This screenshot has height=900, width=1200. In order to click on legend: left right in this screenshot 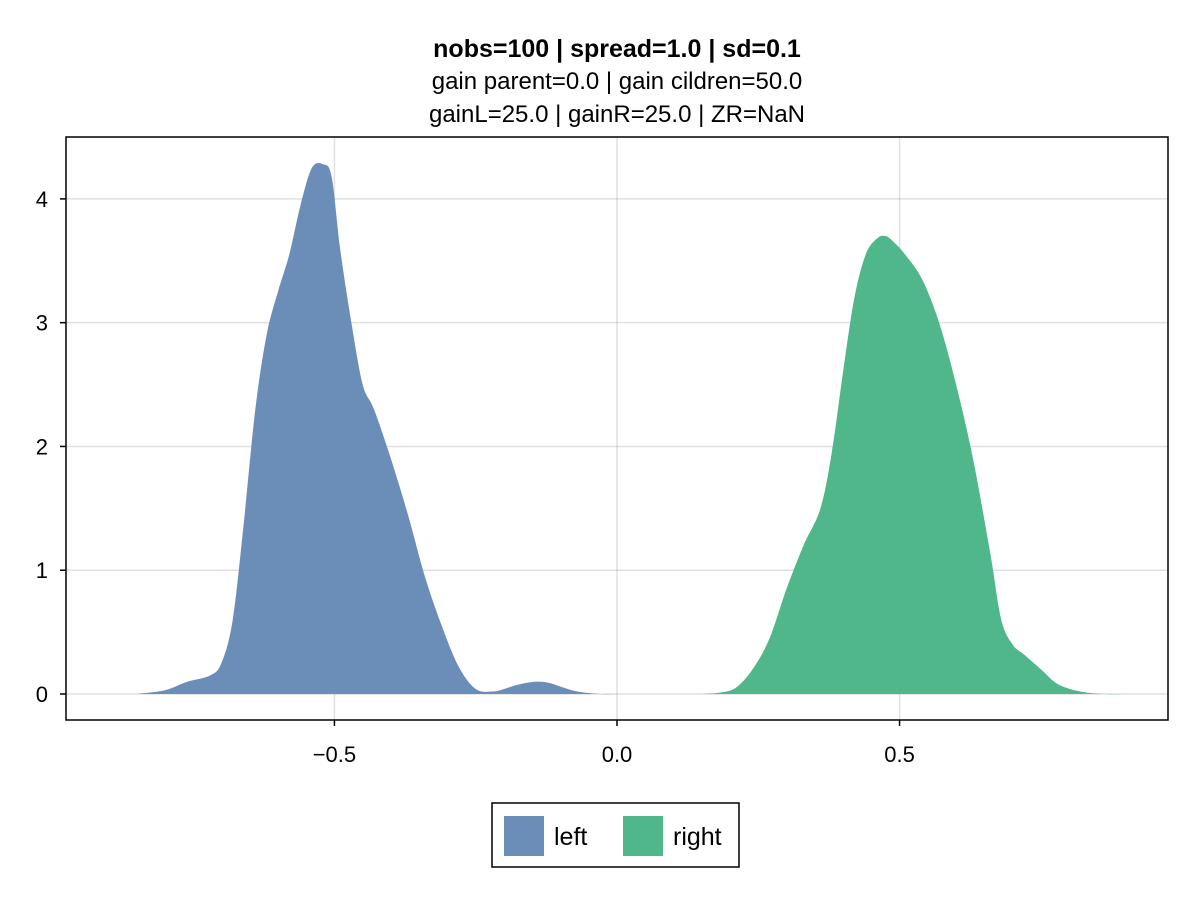, I will do `click(615, 835)`.